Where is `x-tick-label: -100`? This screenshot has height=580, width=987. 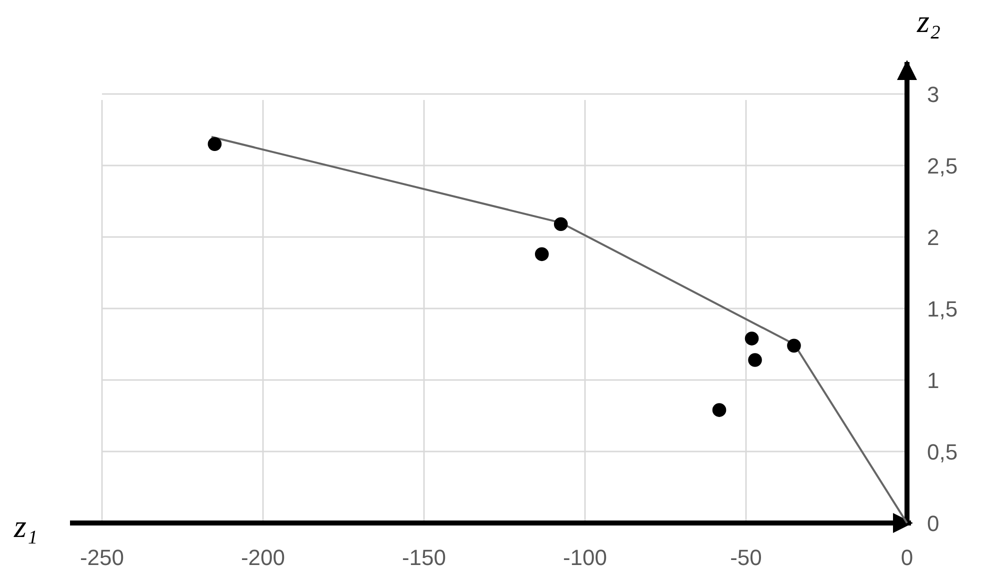 x-tick-label: -100 is located at coordinates (585, 557).